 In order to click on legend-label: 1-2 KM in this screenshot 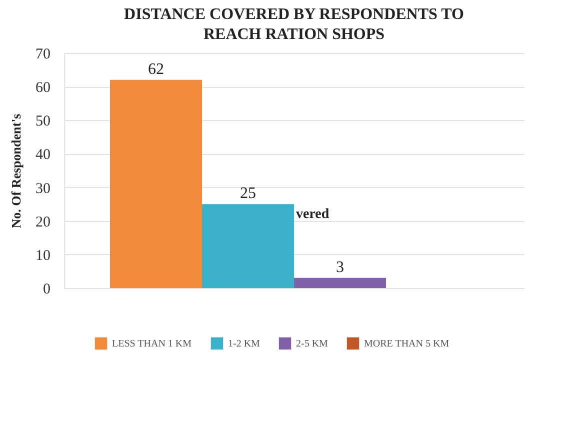, I will do `click(244, 344)`.